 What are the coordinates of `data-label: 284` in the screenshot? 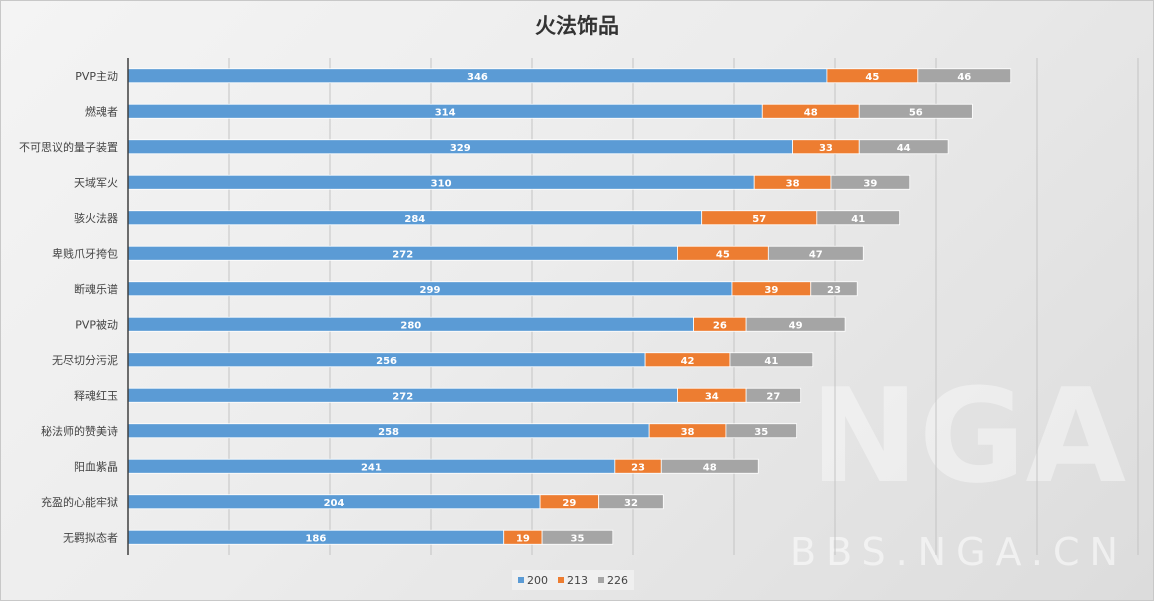 It's located at (414, 219).